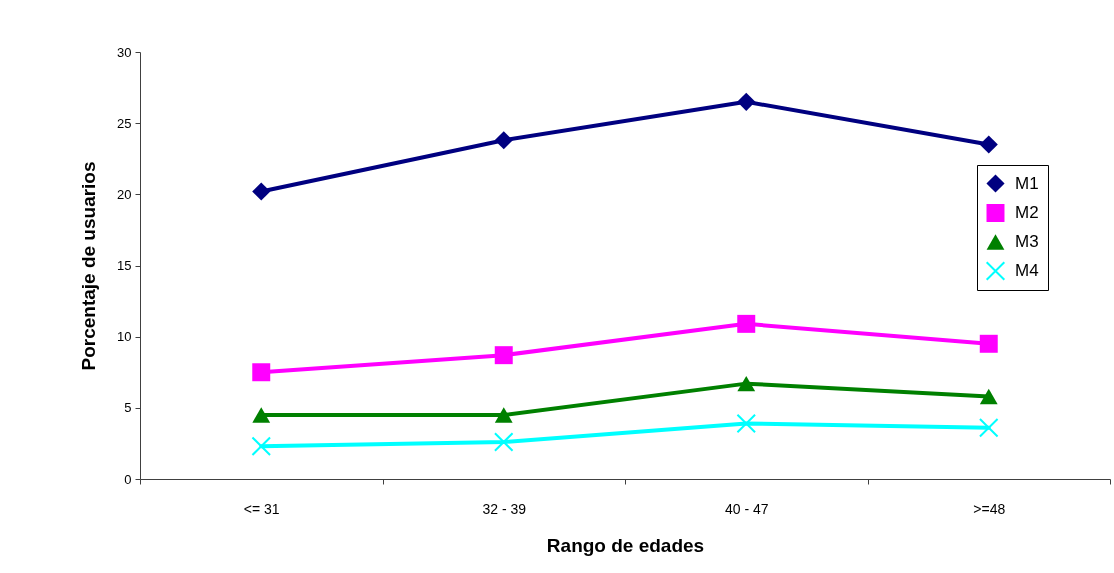 This screenshot has height=573, width=1114. Describe the element at coordinates (128, 408) in the screenshot. I see `y-tick-label: 5` at that location.